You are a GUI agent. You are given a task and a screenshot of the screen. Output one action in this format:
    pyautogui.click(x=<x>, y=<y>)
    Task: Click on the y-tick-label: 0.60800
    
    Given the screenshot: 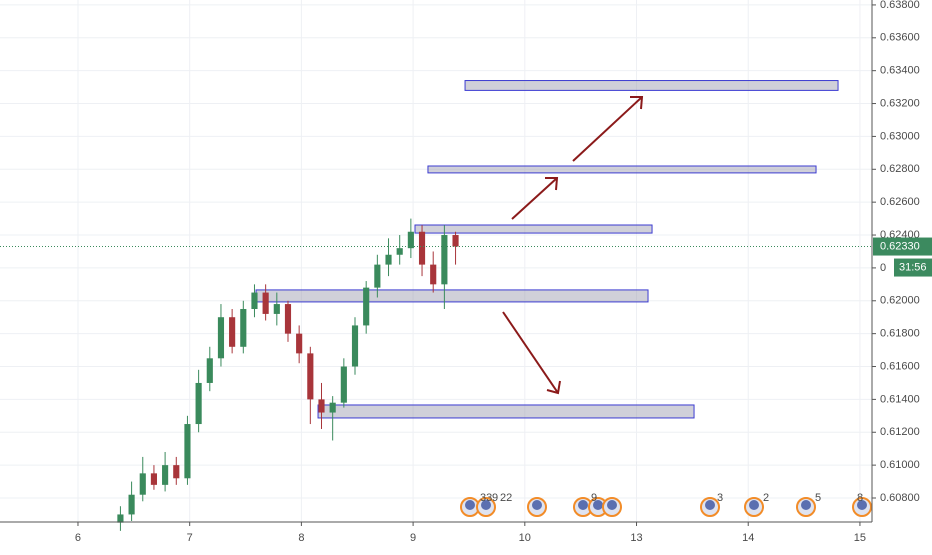 What is the action you would take?
    pyautogui.click(x=900, y=498)
    